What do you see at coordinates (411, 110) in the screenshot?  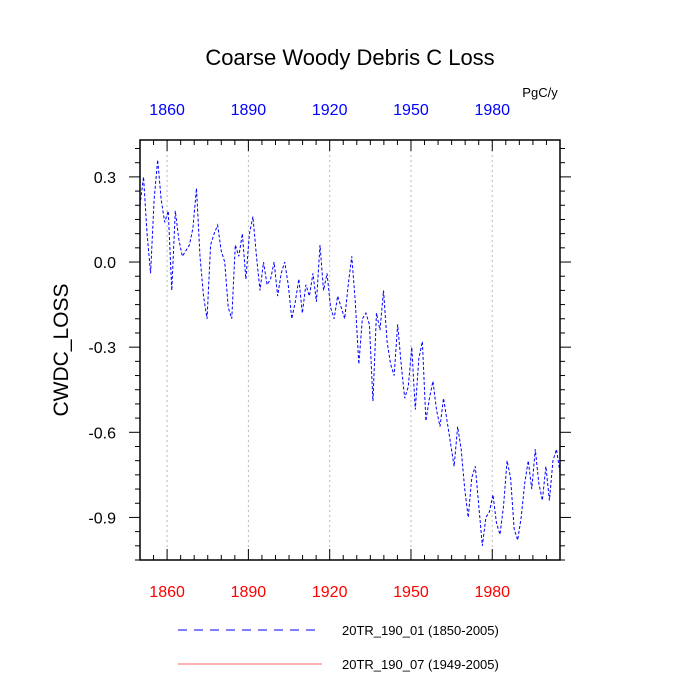 I see `x-tick-label-top-1950: 1950` at bounding box center [411, 110].